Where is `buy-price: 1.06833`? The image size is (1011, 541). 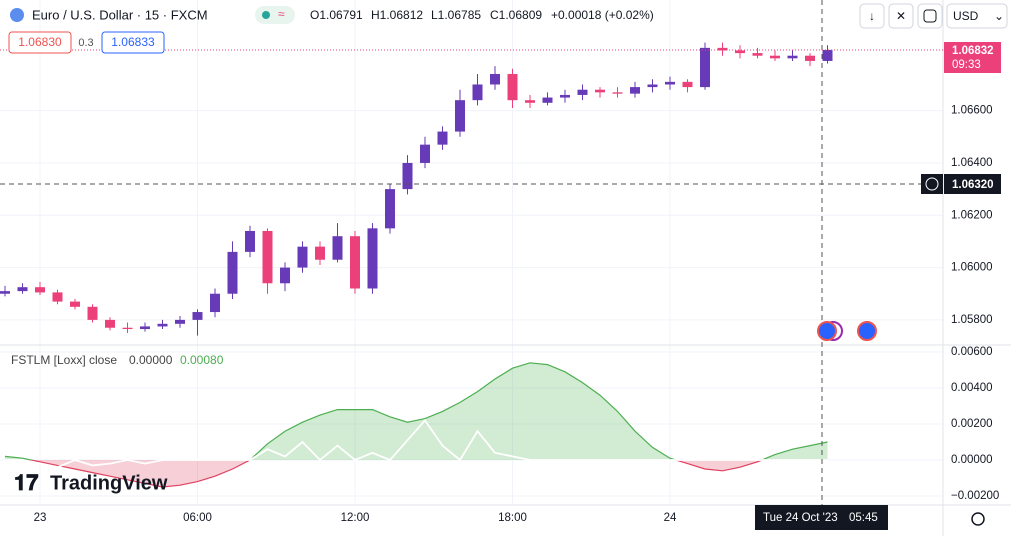
buy-price: 1.06833 is located at coordinates (133, 42).